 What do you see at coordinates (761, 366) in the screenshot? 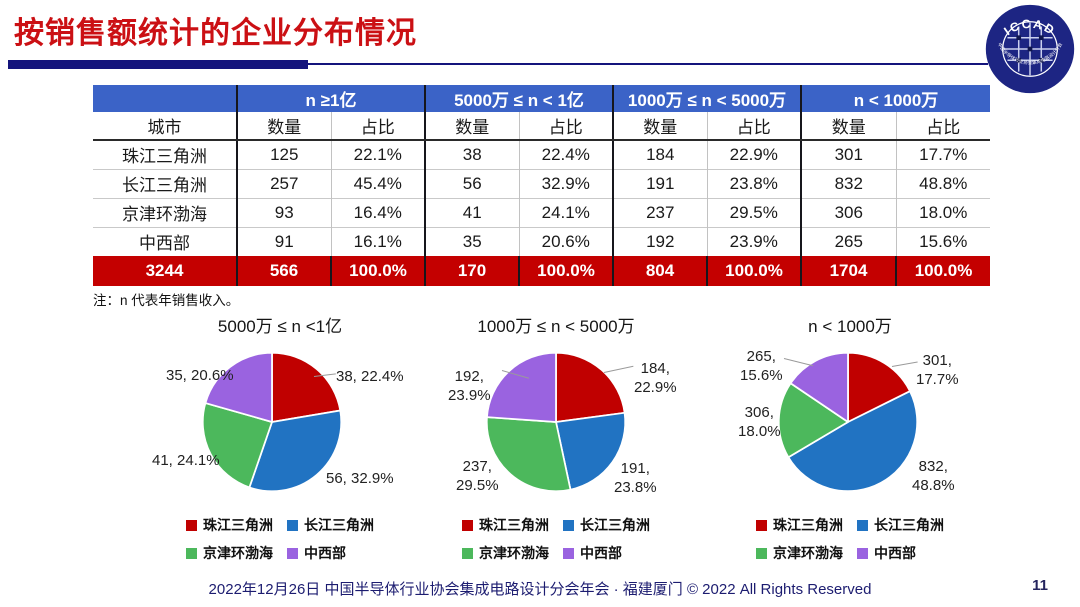
I see `pie-label: 265, 15.6%` at bounding box center [761, 366].